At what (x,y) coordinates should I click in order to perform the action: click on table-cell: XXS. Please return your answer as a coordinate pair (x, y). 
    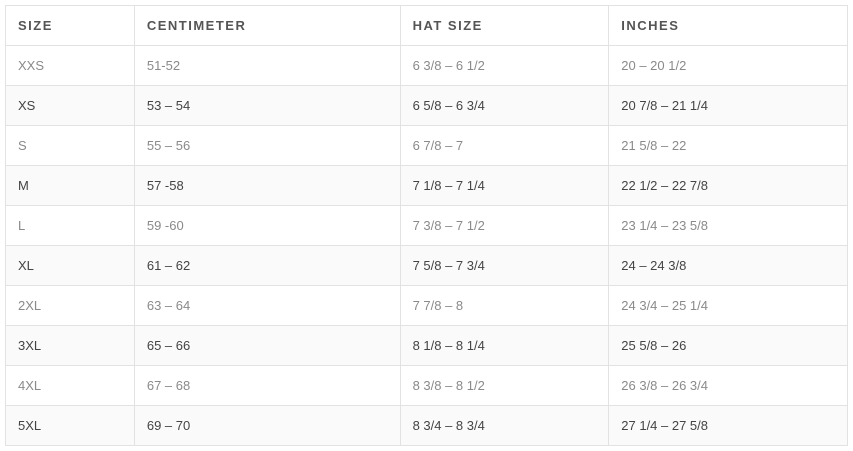
    Looking at the image, I should click on (70, 65).